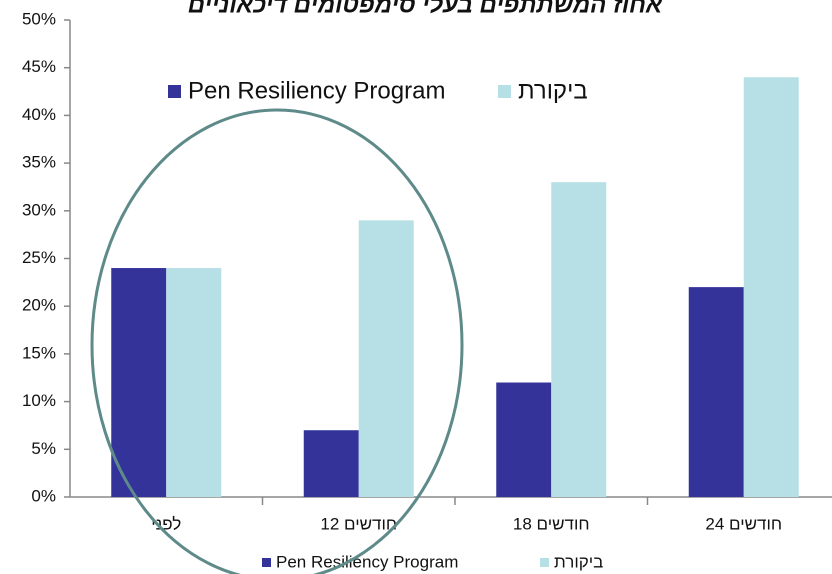 This screenshot has width=832, height=574. What do you see at coordinates (43, 448) in the screenshot?
I see `y-tick-label: 5%` at bounding box center [43, 448].